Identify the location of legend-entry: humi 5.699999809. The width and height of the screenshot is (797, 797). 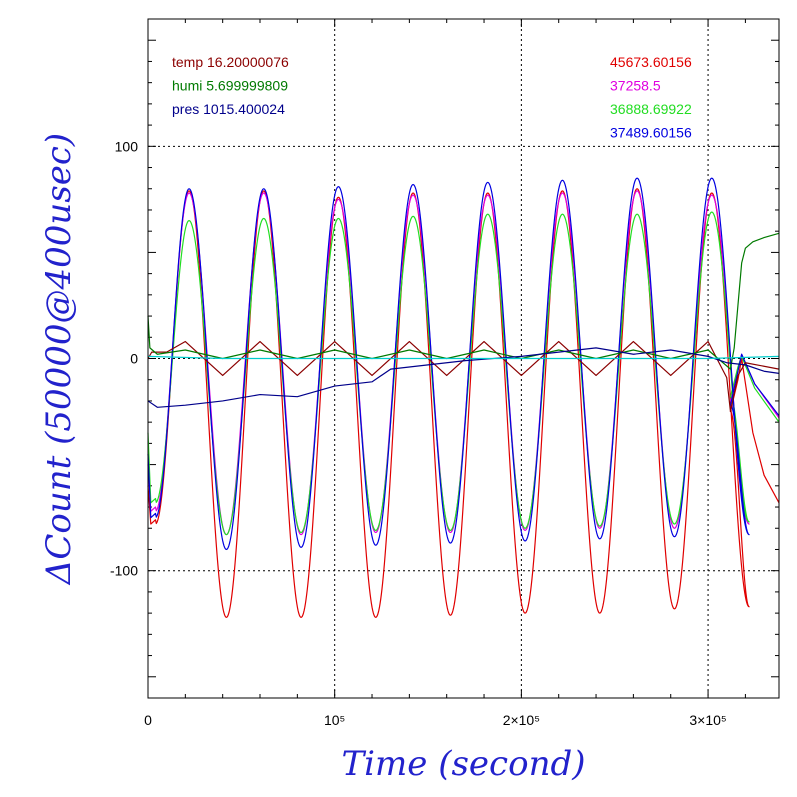
(230, 86).